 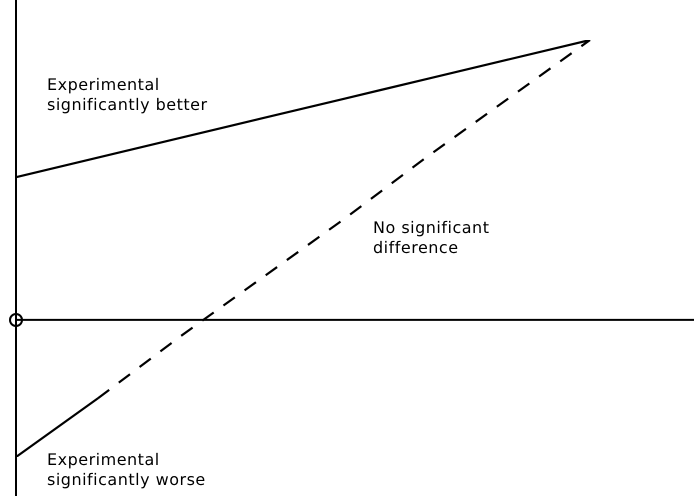 I want to click on annotation: No significant difference, so click(x=431, y=238).